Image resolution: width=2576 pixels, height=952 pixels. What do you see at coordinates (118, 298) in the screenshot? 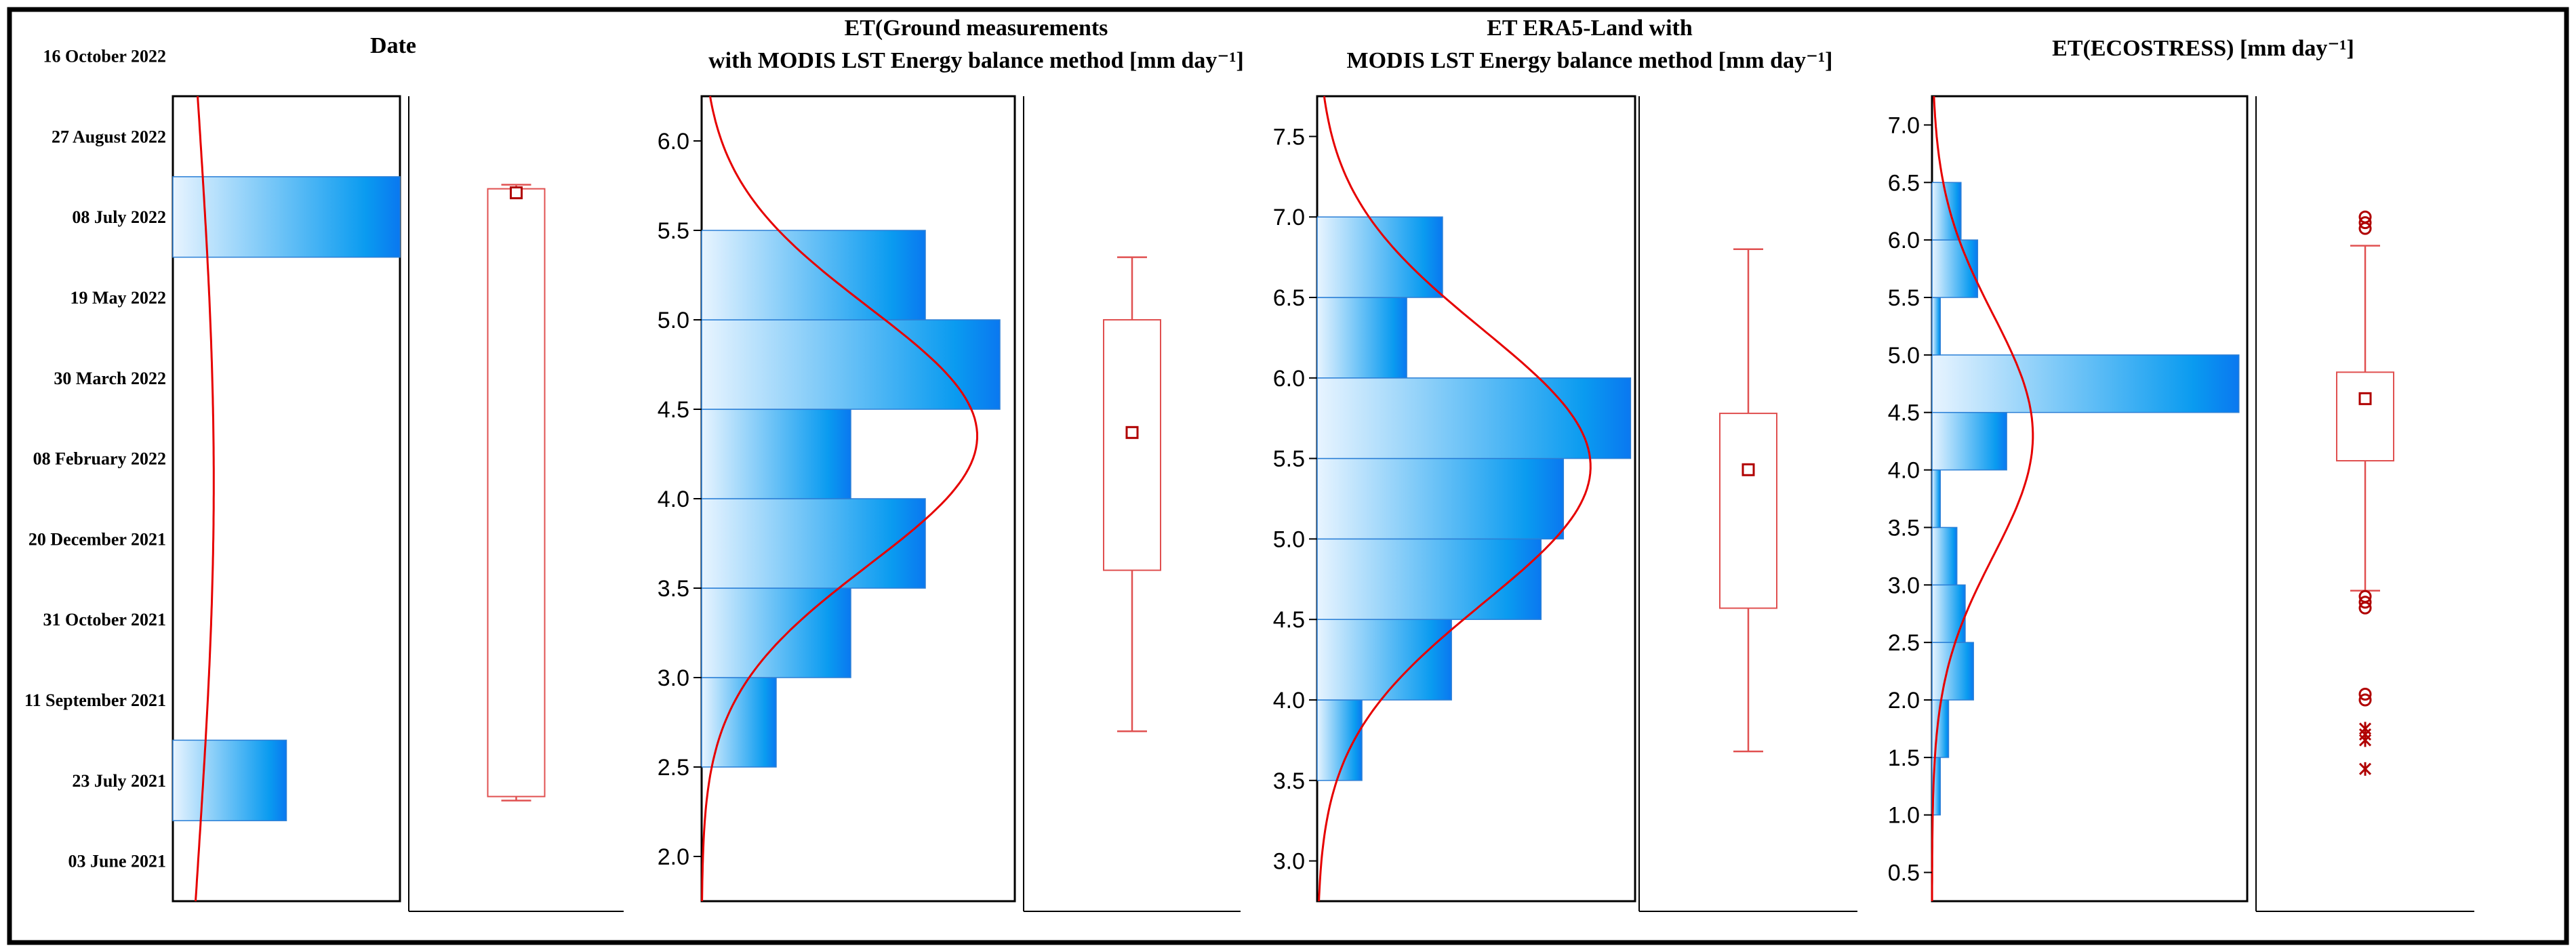
I see `date-tick-label: 19 May 2022` at bounding box center [118, 298].